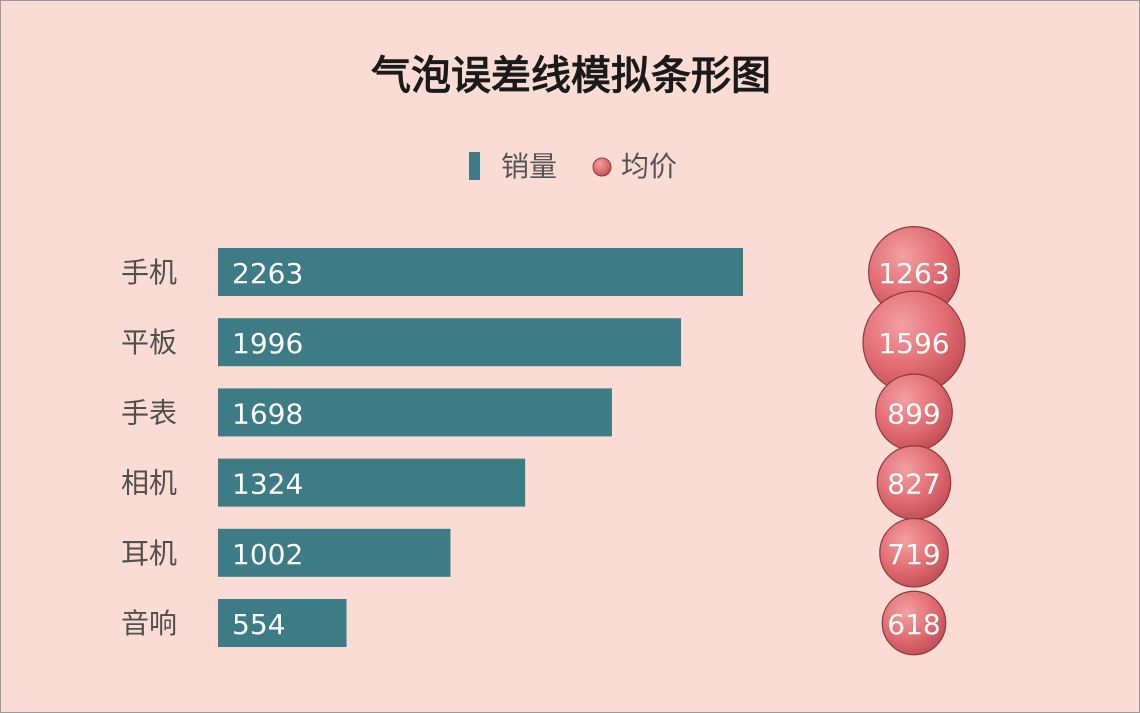 This screenshot has width=1140, height=713. I want to click on sales-value-label: 1996, so click(267, 343).